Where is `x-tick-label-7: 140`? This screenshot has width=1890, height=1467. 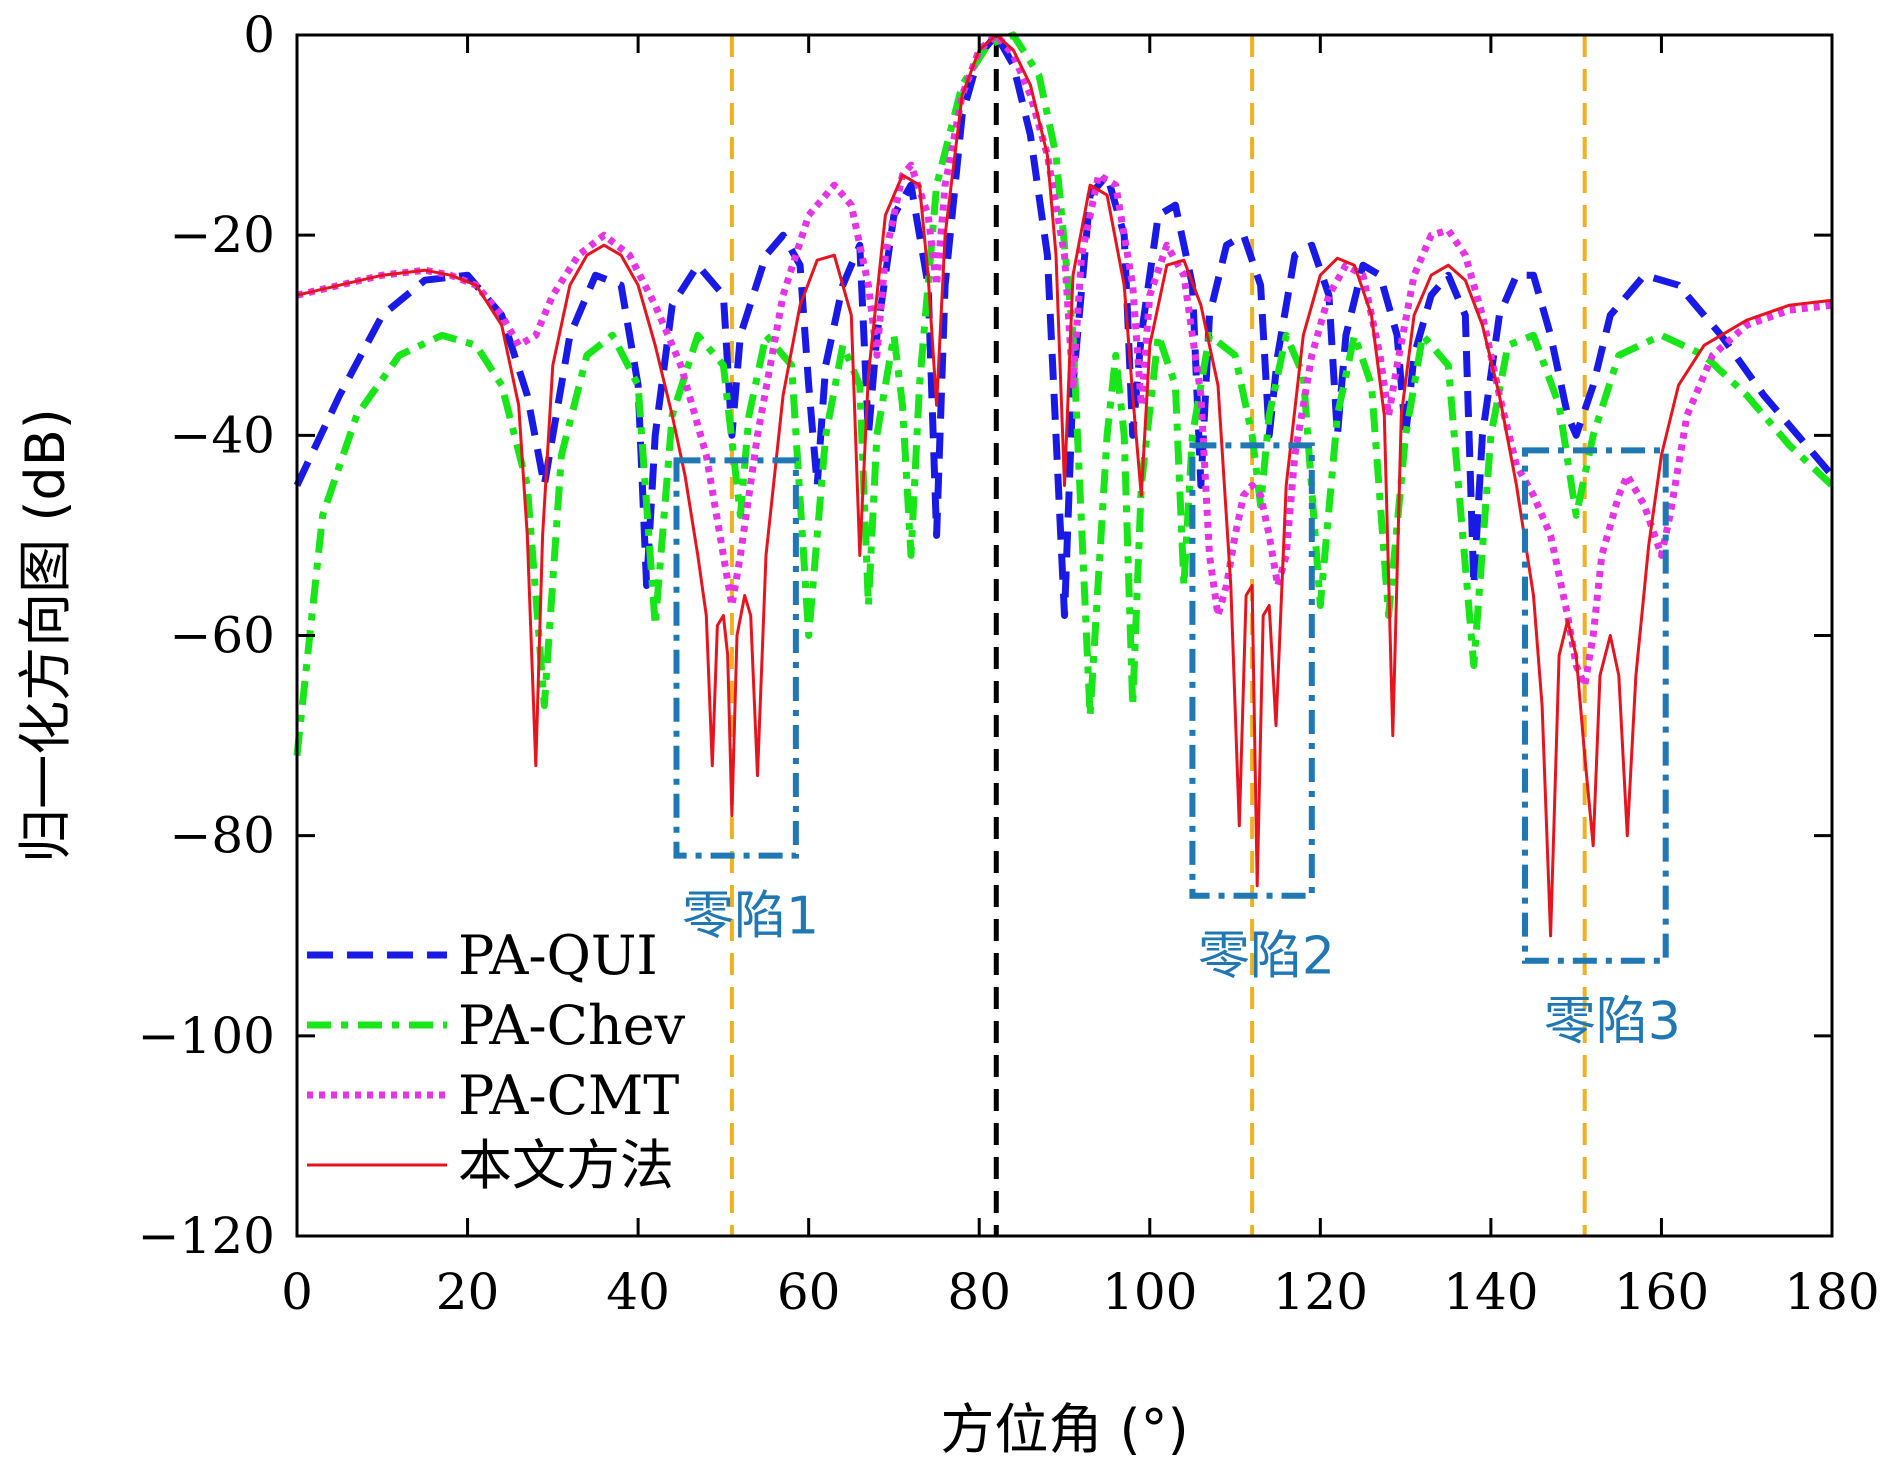
x-tick-label-7: 140 is located at coordinates (1490, 1292).